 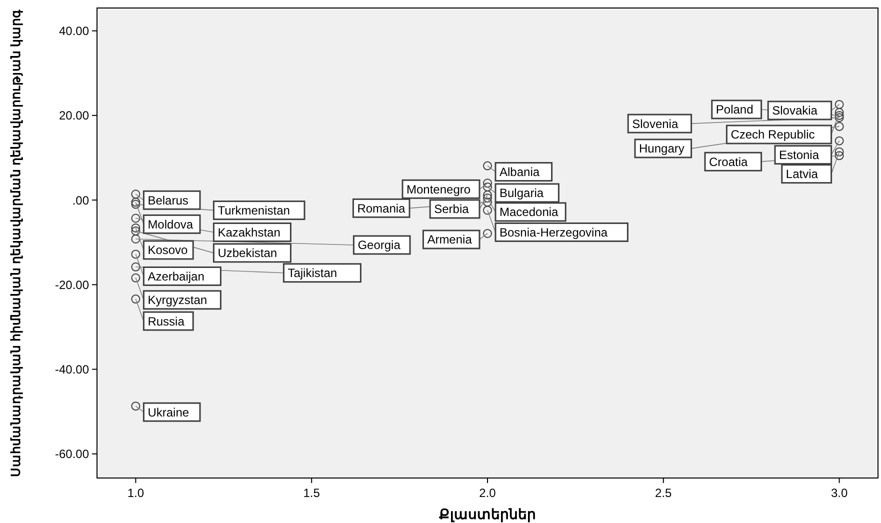 I want to click on x-tick-label: 2.0, so click(x=487, y=493).